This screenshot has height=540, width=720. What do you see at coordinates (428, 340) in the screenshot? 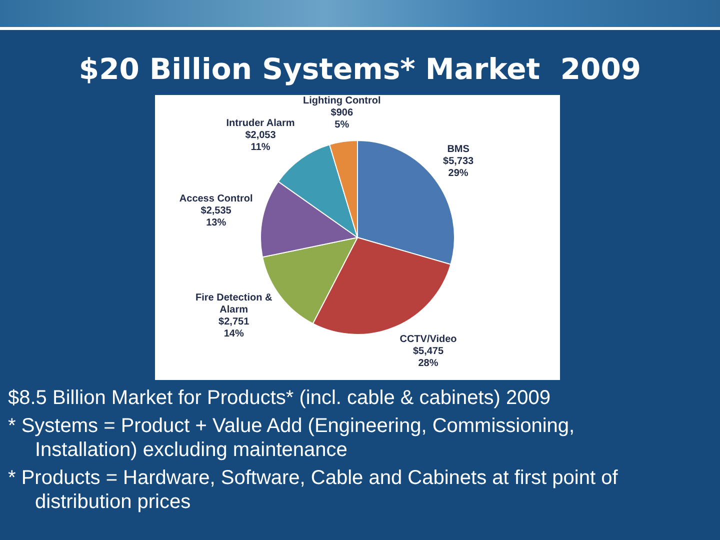
I see `slice-label: CCTV/Video` at bounding box center [428, 340].